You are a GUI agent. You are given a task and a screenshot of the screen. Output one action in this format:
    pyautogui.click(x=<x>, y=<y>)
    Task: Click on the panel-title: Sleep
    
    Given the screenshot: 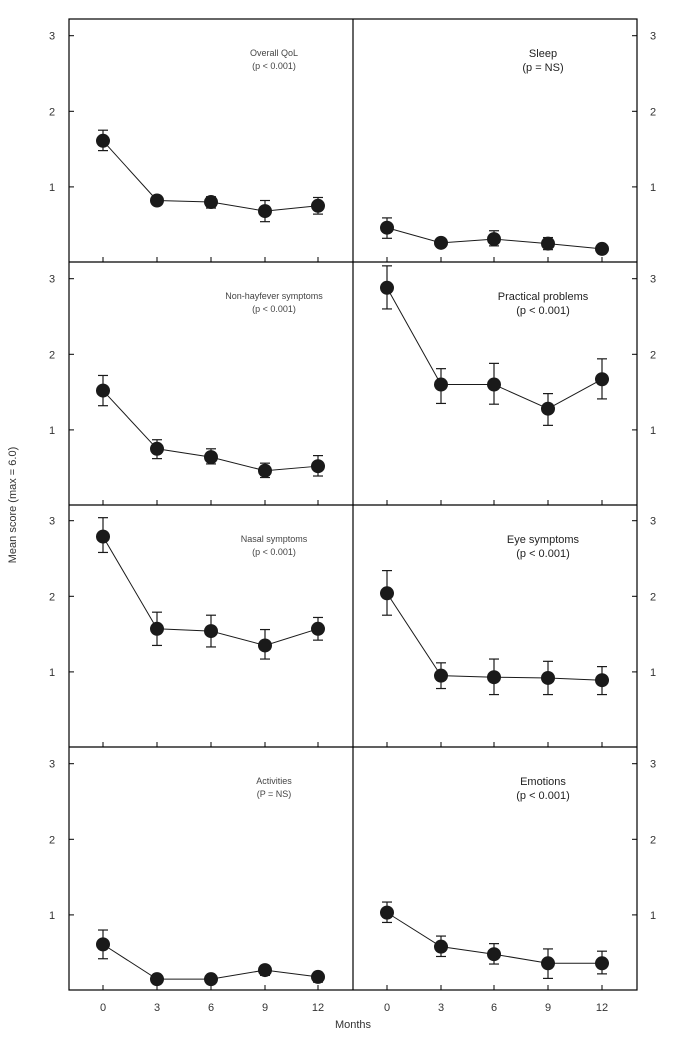 What is the action you would take?
    pyautogui.click(x=543, y=54)
    